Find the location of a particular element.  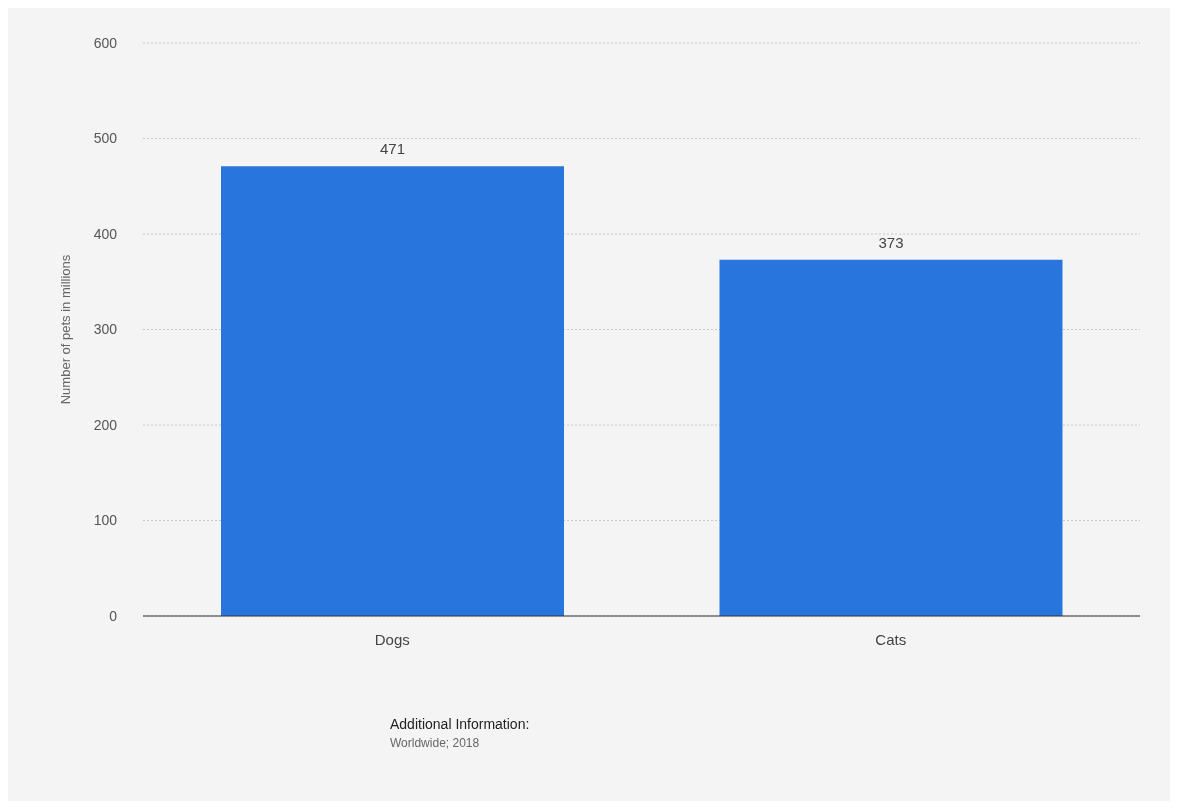

text: Additional Information: is located at coordinates (460, 724).